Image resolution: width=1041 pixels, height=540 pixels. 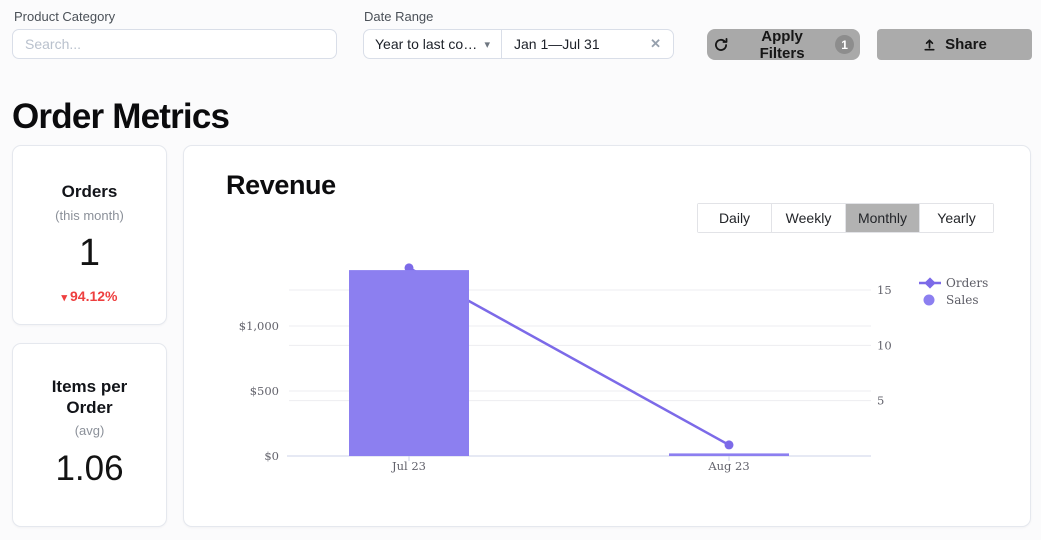 I want to click on orders-card-value: 1, so click(x=89, y=252).